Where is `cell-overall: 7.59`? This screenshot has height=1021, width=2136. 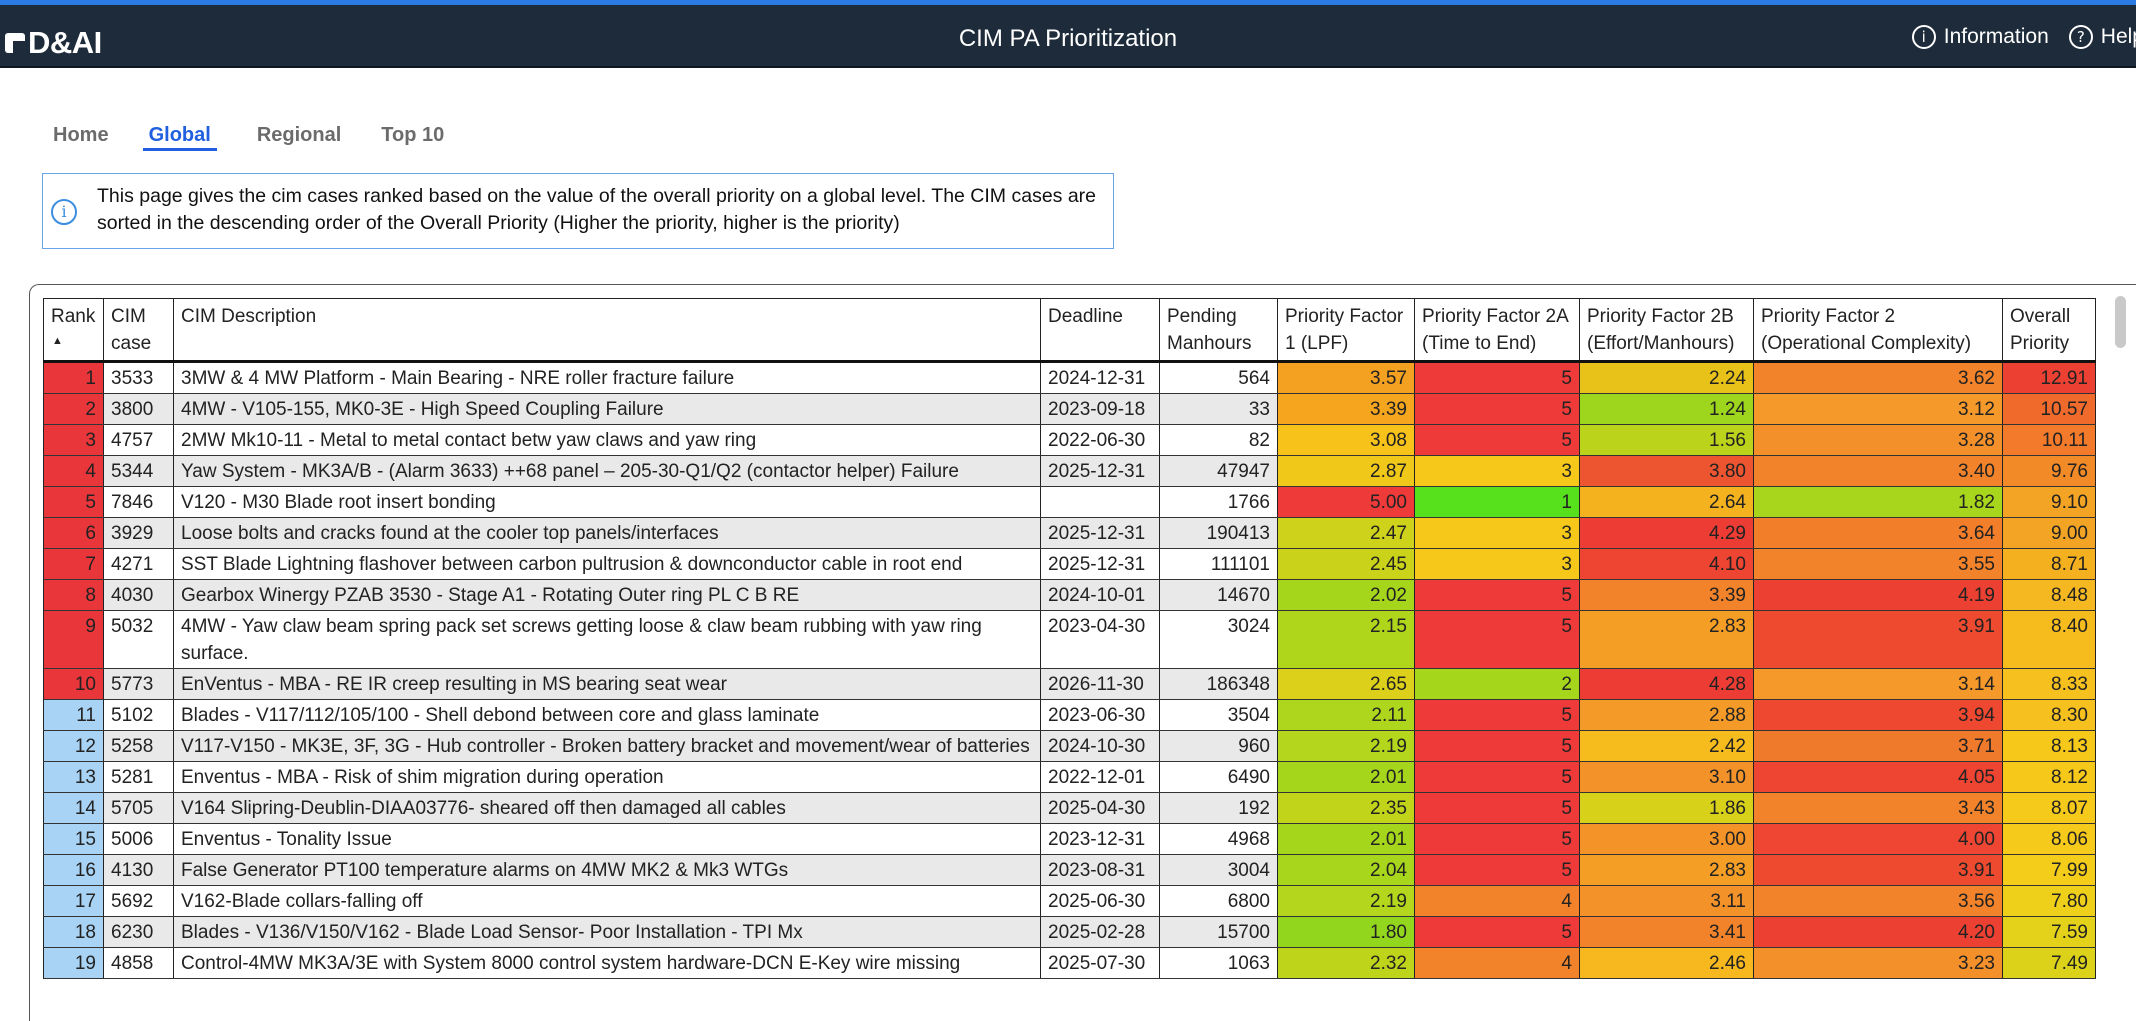
cell-overall: 7.59 is located at coordinates (2049, 932).